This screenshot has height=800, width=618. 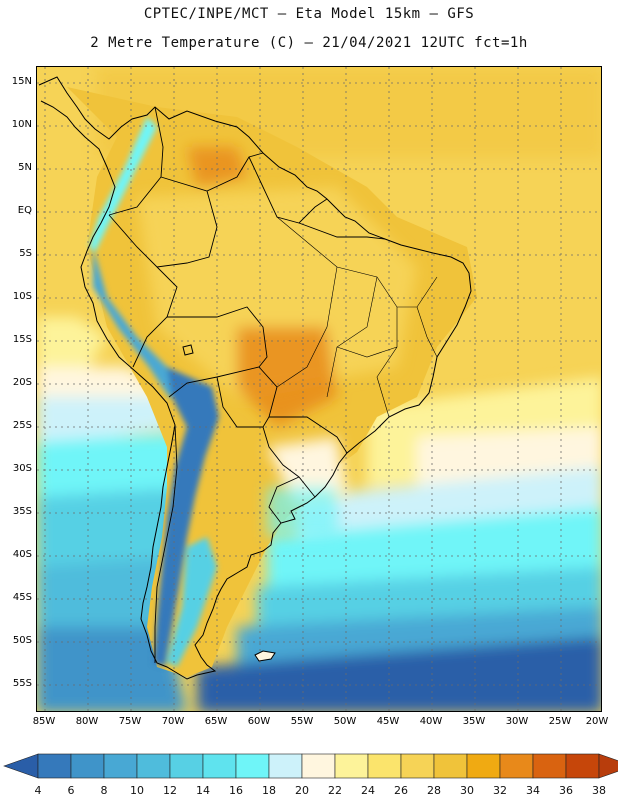 What do you see at coordinates (265, 656) in the screenshot?
I see `falkland-islands` at bounding box center [265, 656].